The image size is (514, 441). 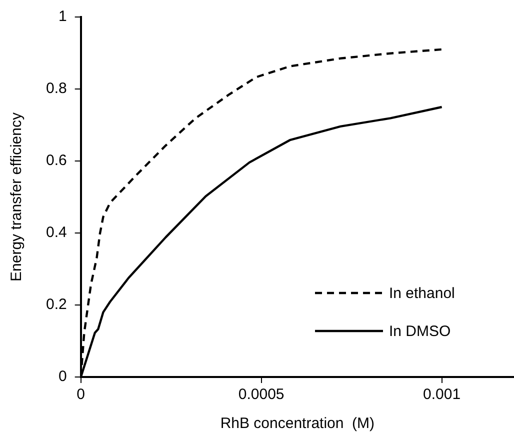 What do you see at coordinates (17, 197) in the screenshot?
I see `y-axis-title: Energy transfer efficiency` at bounding box center [17, 197].